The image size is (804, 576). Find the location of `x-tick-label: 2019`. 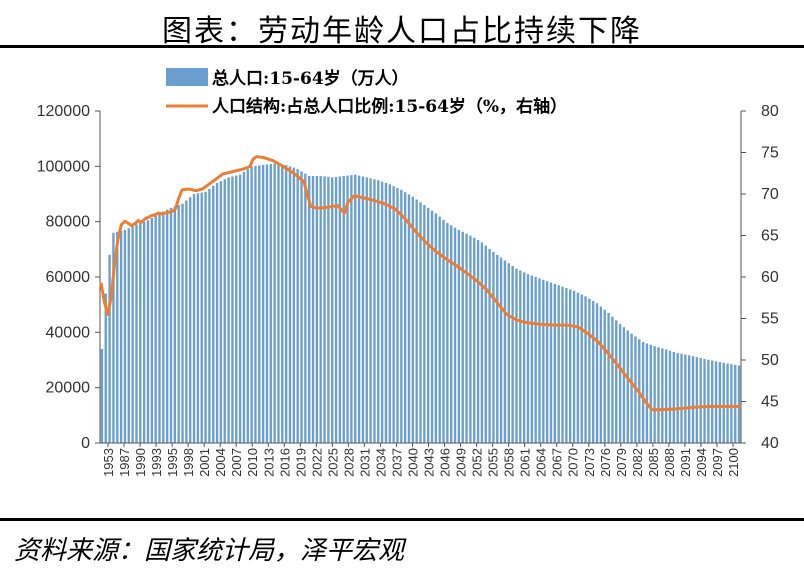

x-tick-label: 2019 is located at coordinates (300, 462).